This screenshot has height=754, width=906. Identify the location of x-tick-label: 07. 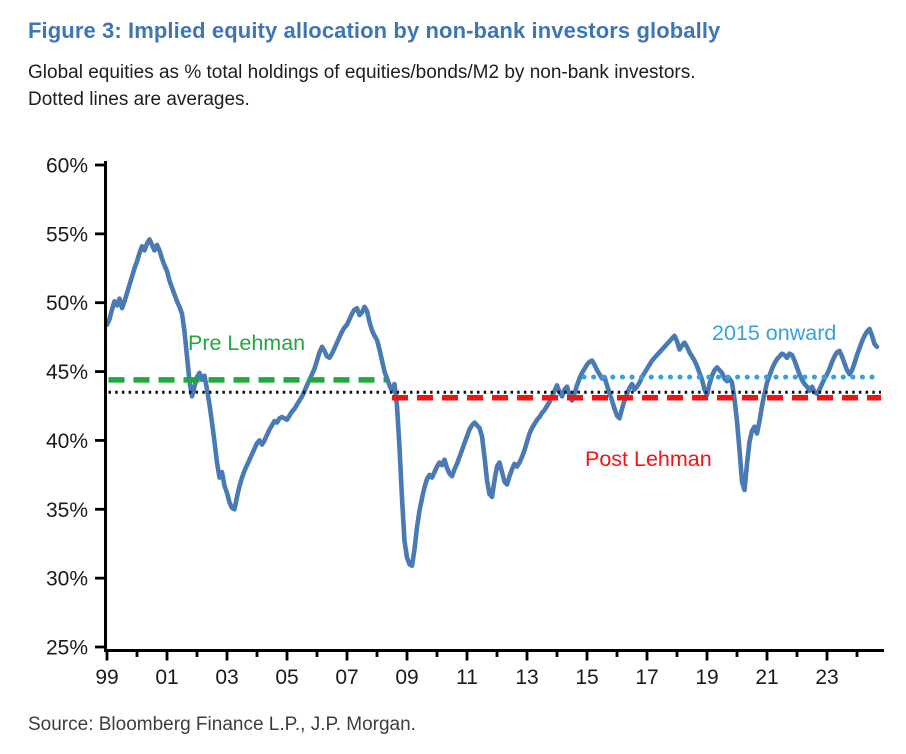
(346, 677).